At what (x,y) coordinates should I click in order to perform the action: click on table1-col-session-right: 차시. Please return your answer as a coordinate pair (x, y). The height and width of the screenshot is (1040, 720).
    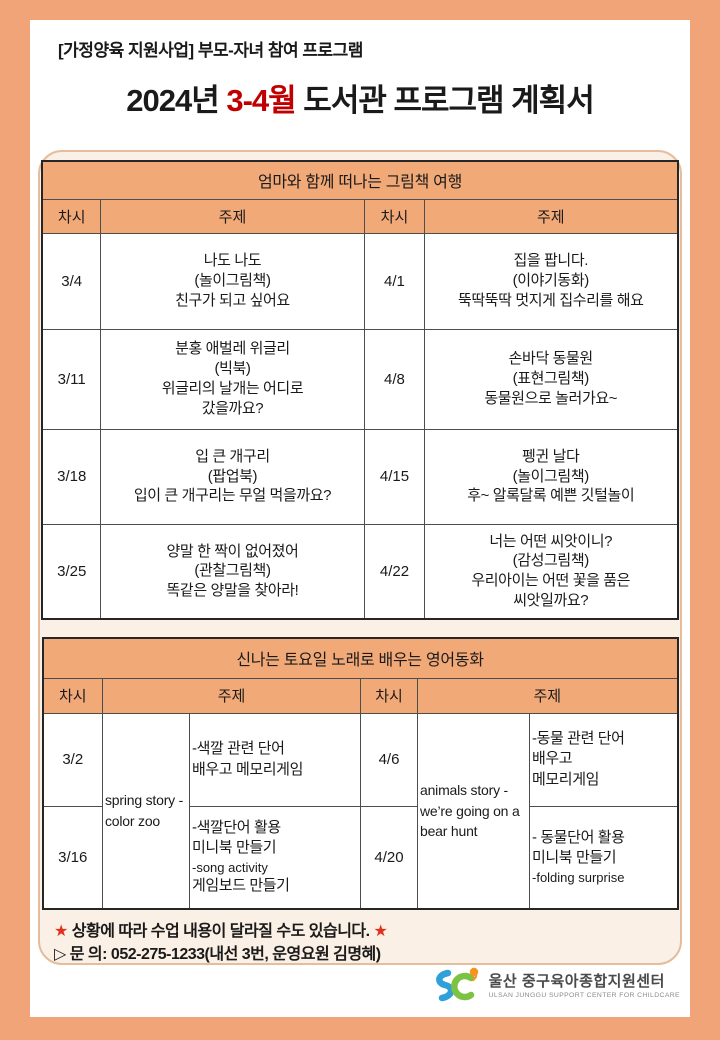
    Looking at the image, I should click on (394, 216).